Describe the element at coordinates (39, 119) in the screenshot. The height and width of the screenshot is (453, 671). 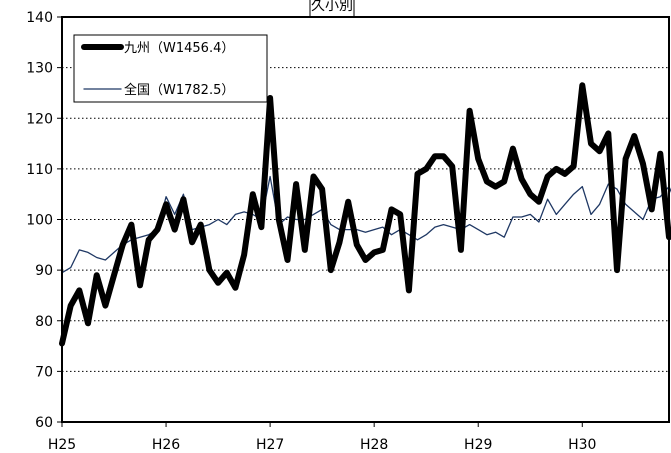
I see `y-tick-label: 120` at that location.